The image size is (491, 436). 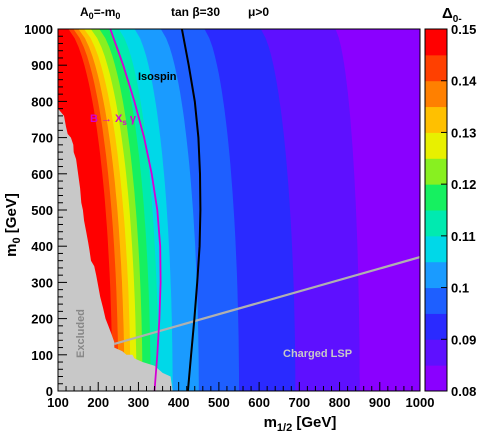 What do you see at coordinates (42, 174) in the screenshot?
I see `y-tick-label: 600` at bounding box center [42, 174].